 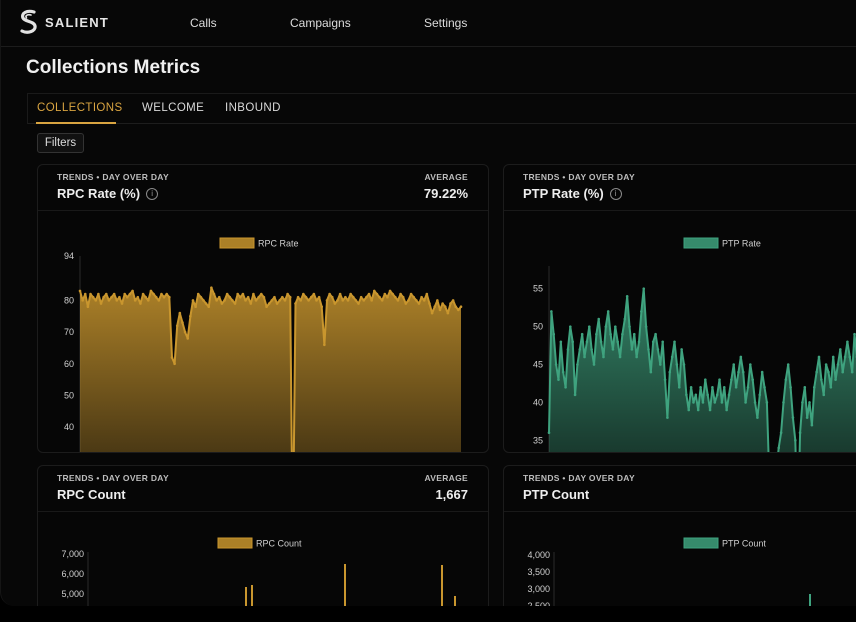 I want to click on chart-legend: RPC Rate, so click(x=259, y=243).